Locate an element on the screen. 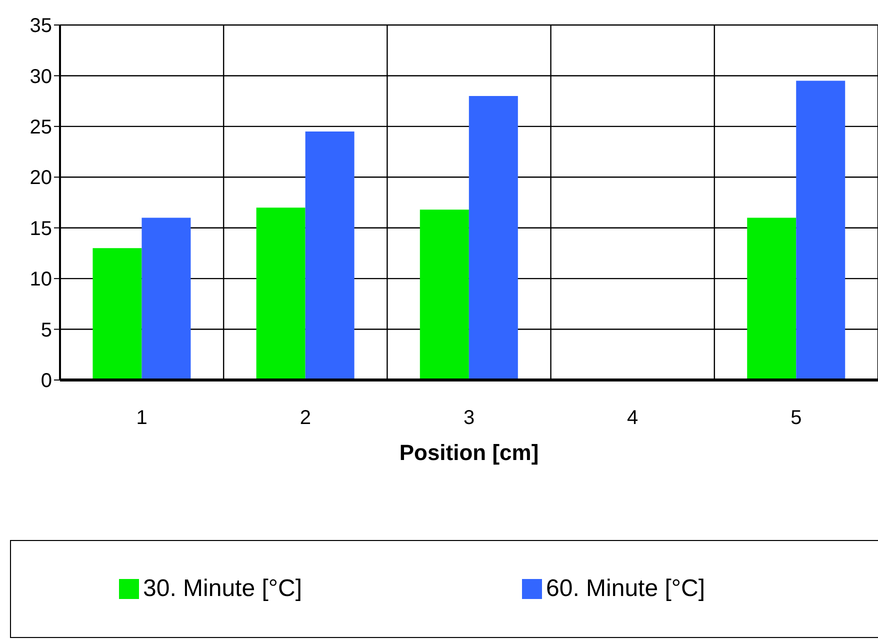 Image resolution: width=878 pixels, height=639 pixels. y-tick-label: 35 is located at coordinates (41, 26).